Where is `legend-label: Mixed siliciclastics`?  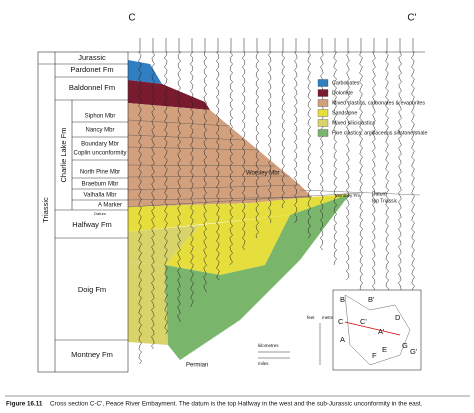
legend-label: Mixed siliciclastics is located at coordinates (353, 123).